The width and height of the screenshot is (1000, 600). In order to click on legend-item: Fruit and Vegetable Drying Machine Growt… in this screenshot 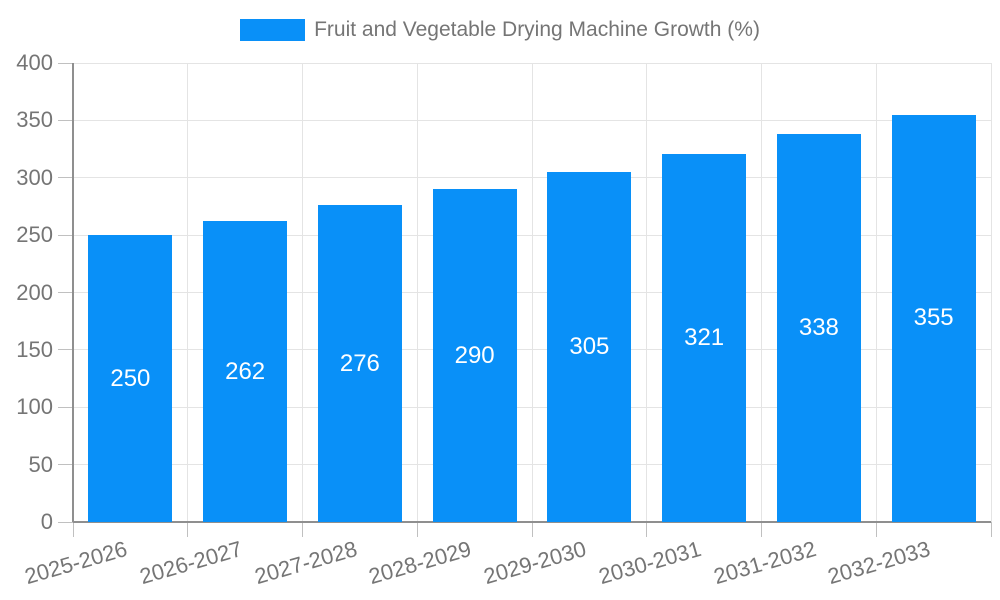, I will do `click(500, 30)`.